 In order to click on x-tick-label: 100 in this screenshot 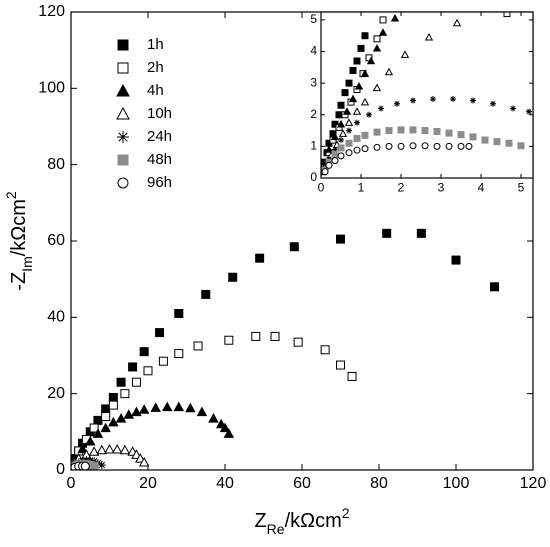, I will do `click(456, 483)`.